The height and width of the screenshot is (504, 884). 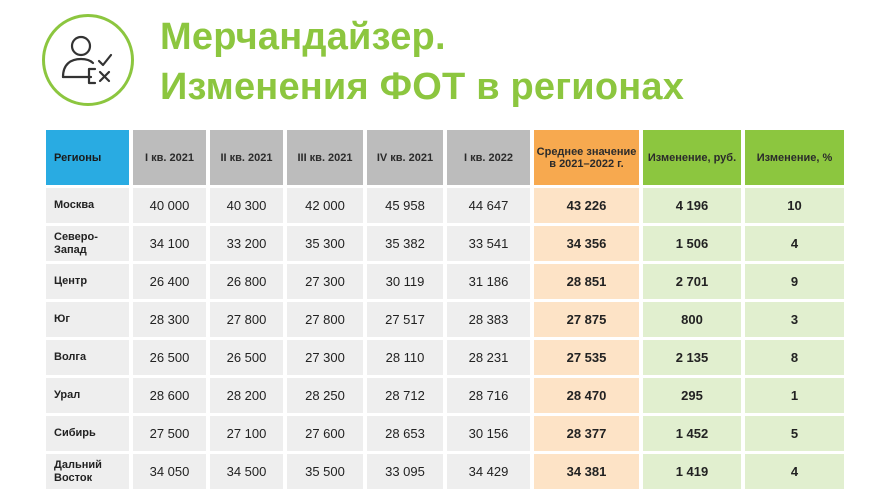 I want to click on column-header: III кв. 2021, so click(x=325, y=157).